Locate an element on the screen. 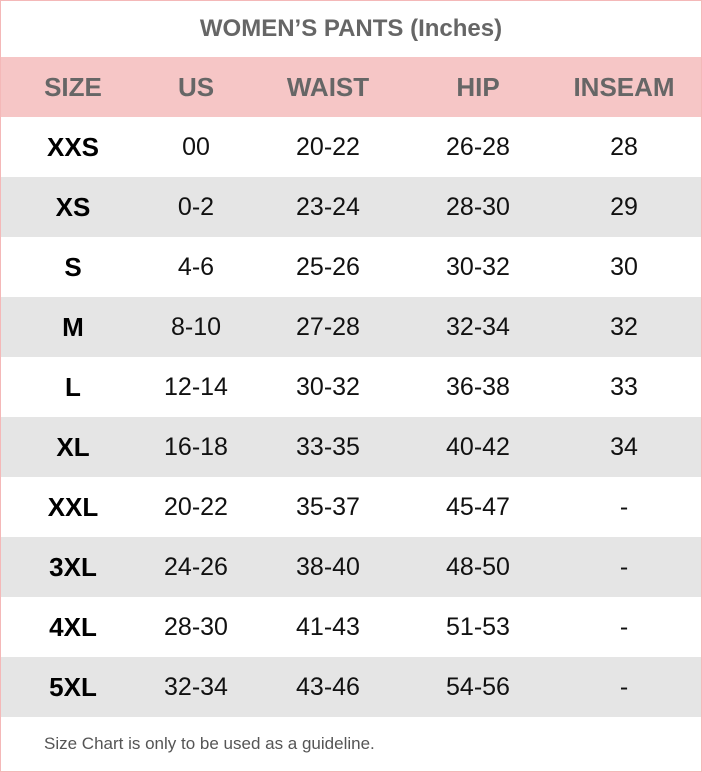 The width and height of the screenshot is (702, 772). table-row: S 4-6 25-26 30-32 30 is located at coordinates (351, 267).